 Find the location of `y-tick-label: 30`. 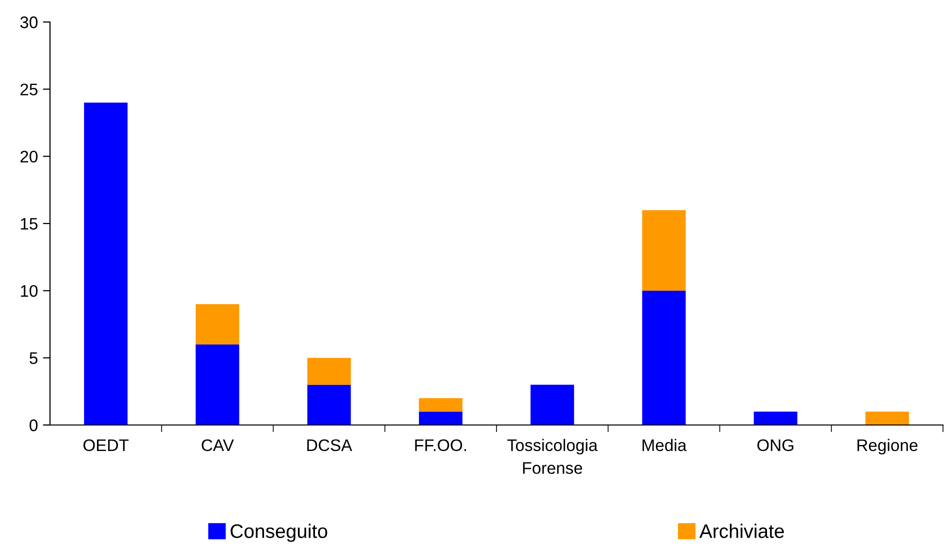

y-tick-label: 30 is located at coordinates (29, 22).